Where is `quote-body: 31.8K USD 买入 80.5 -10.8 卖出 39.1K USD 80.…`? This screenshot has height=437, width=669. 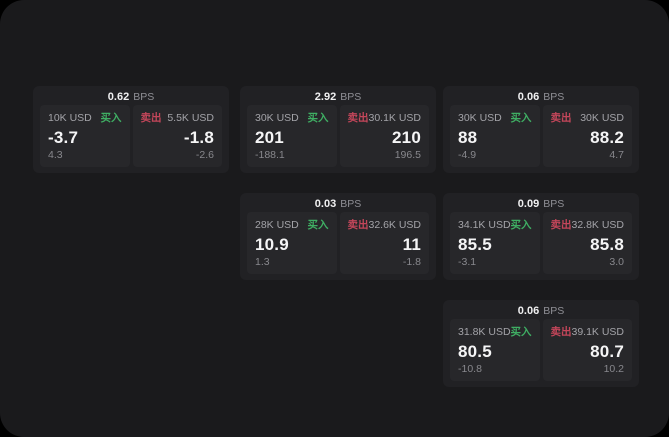
quote-body: 31.8K USD 买入 80.5 -10.8 卖出 39.1K USD 80.… is located at coordinates (541, 350).